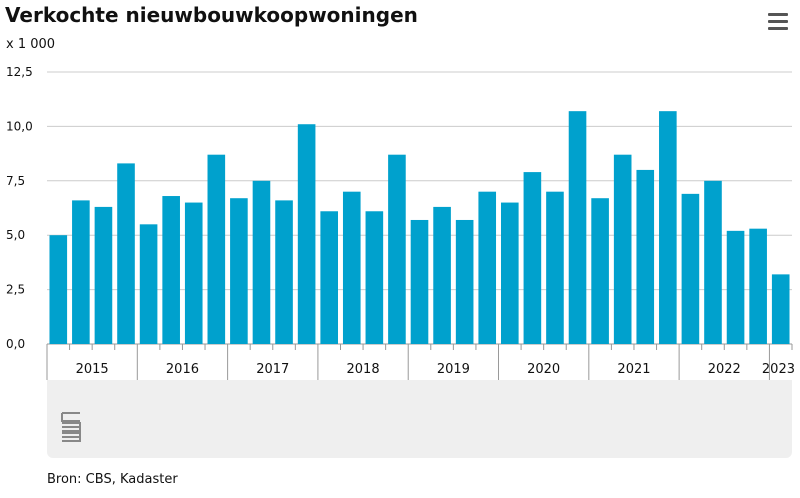 The width and height of the screenshot is (800, 498). Describe the element at coordinates (15, 290) in the screenshot. I see `y-tick-label: 2,5` at that location.